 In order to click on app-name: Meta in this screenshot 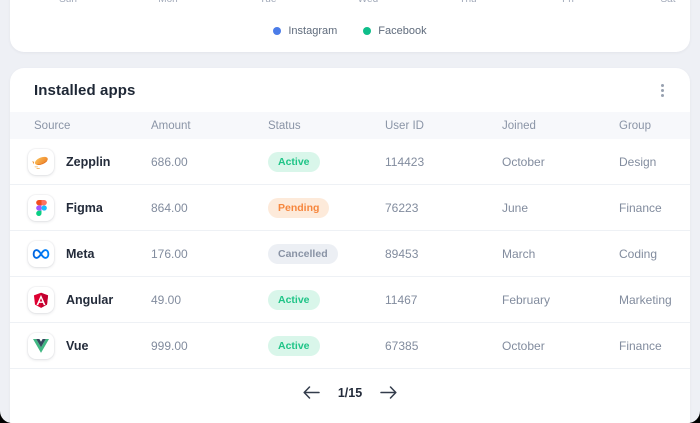, I will do `click(80, 253)`.